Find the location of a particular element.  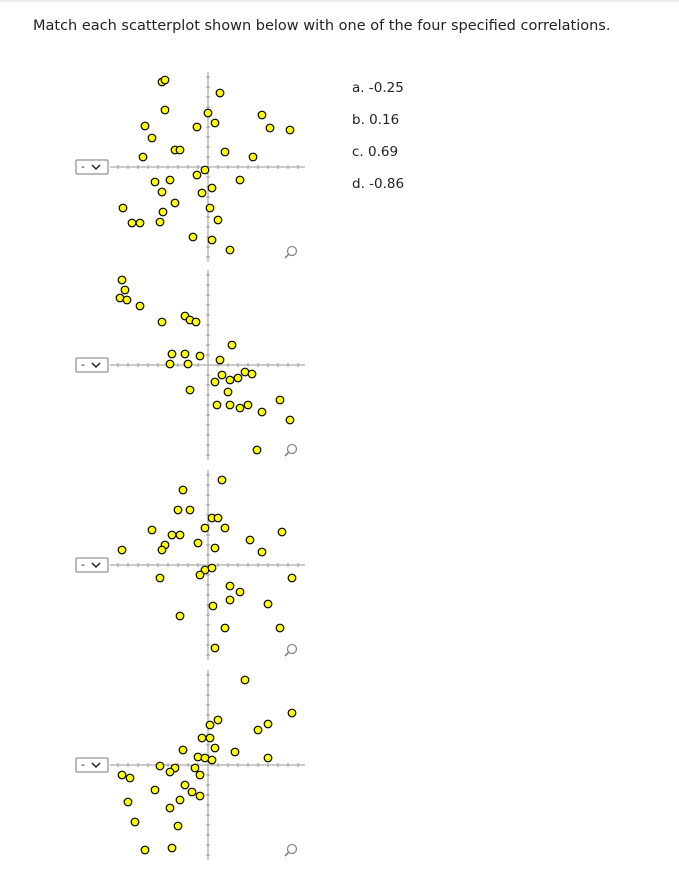

option: b. 0.16 is located at coordinates (375, 120).